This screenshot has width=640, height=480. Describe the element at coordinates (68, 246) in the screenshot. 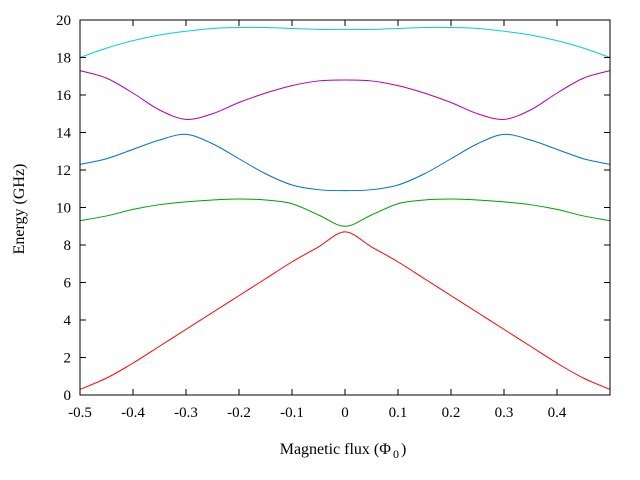

I see `y-tick-label: 8` at that location.